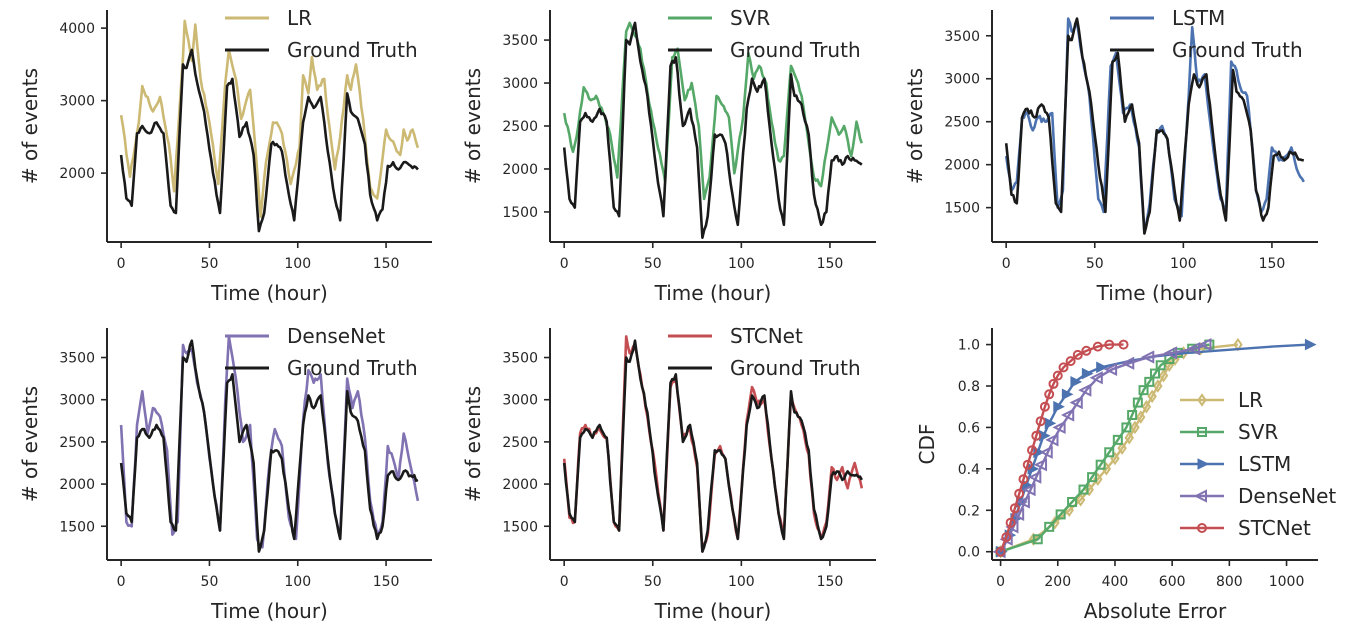 Image resolution: width=1364 pixels, height=635 pixels. What do you see at coordinates (1258, 432) in the screenshot?
I see `legend-label: SVR` at bounding box center [1258, 432].